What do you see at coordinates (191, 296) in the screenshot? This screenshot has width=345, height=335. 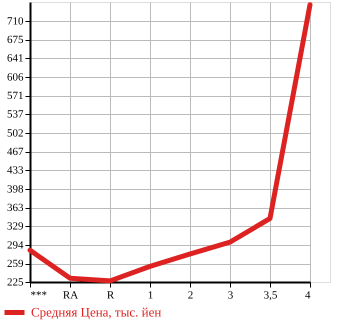 I see `x-tick-label: 2` at bounding box center [191, 296].